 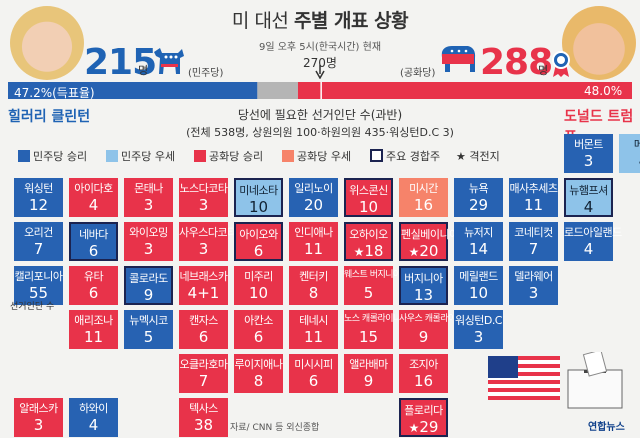 What do you see at coordinates (203, 373) in the screenshot?
I see `state-tile: 오클라호마 7` at bounding box center [203, 373].